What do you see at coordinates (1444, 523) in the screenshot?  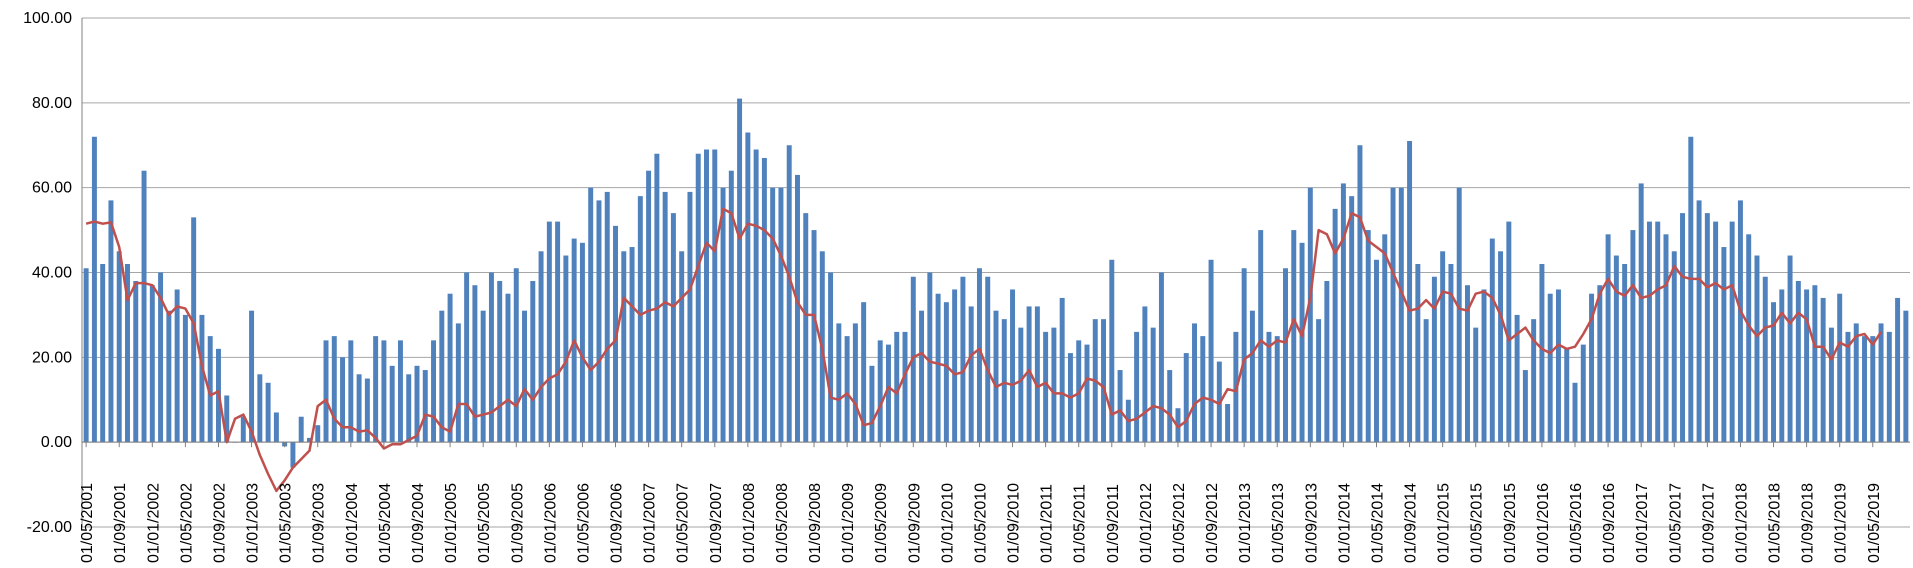 I see `x-tick-label: 01/01/2015` at bounding box center [1444, 523].